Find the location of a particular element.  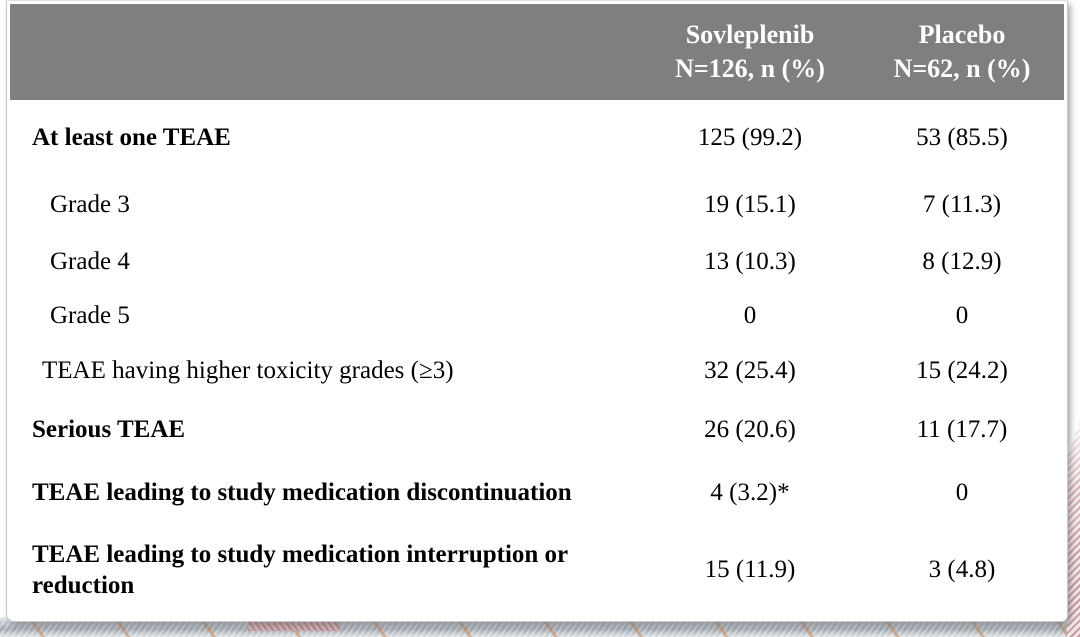

header-empty-cell is located at coordinates (325, 52).